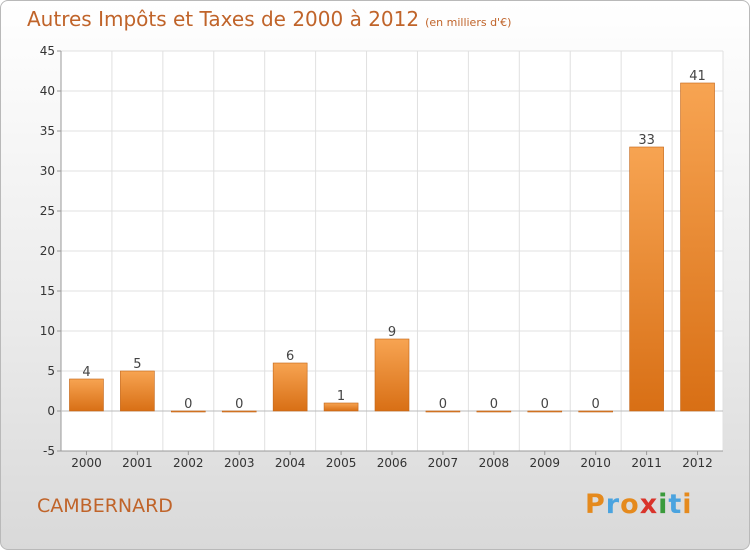  I want to click on x-tick-label-2002: 2002, so click(188, 463).